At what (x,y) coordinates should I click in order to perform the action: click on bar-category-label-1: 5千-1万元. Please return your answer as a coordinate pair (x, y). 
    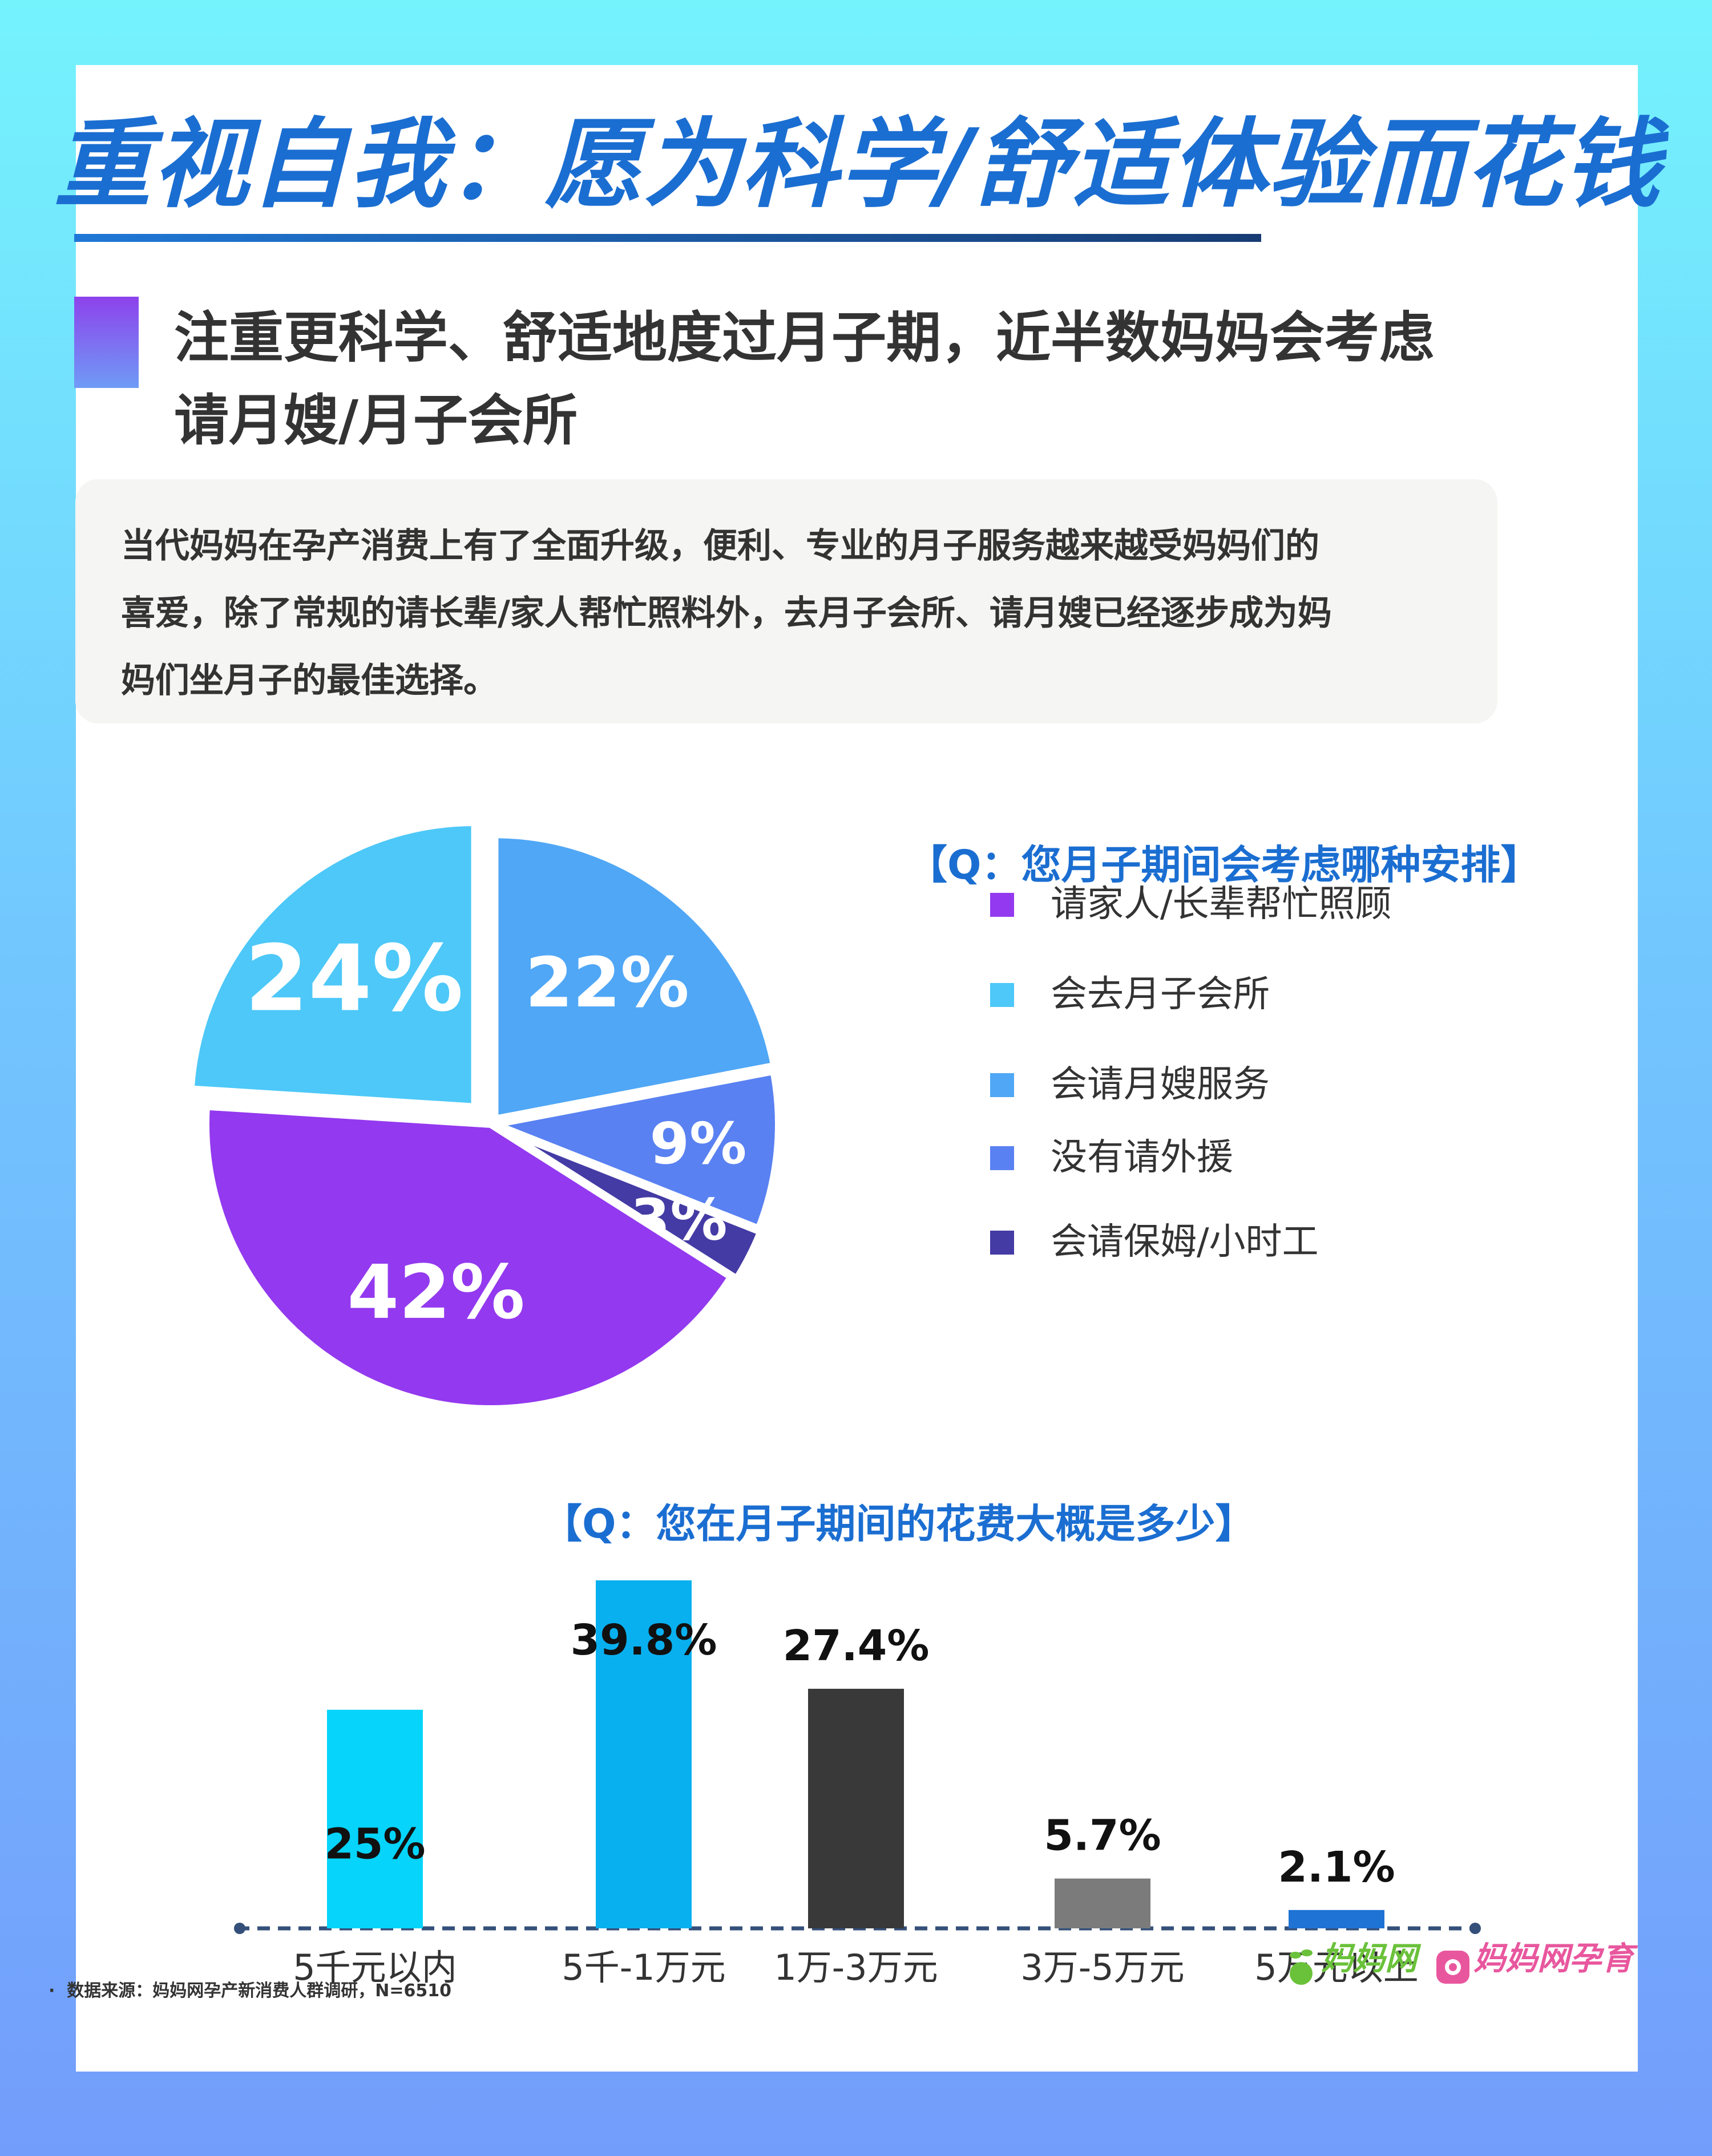
    Looking at the image, I should click on (643, 1967).